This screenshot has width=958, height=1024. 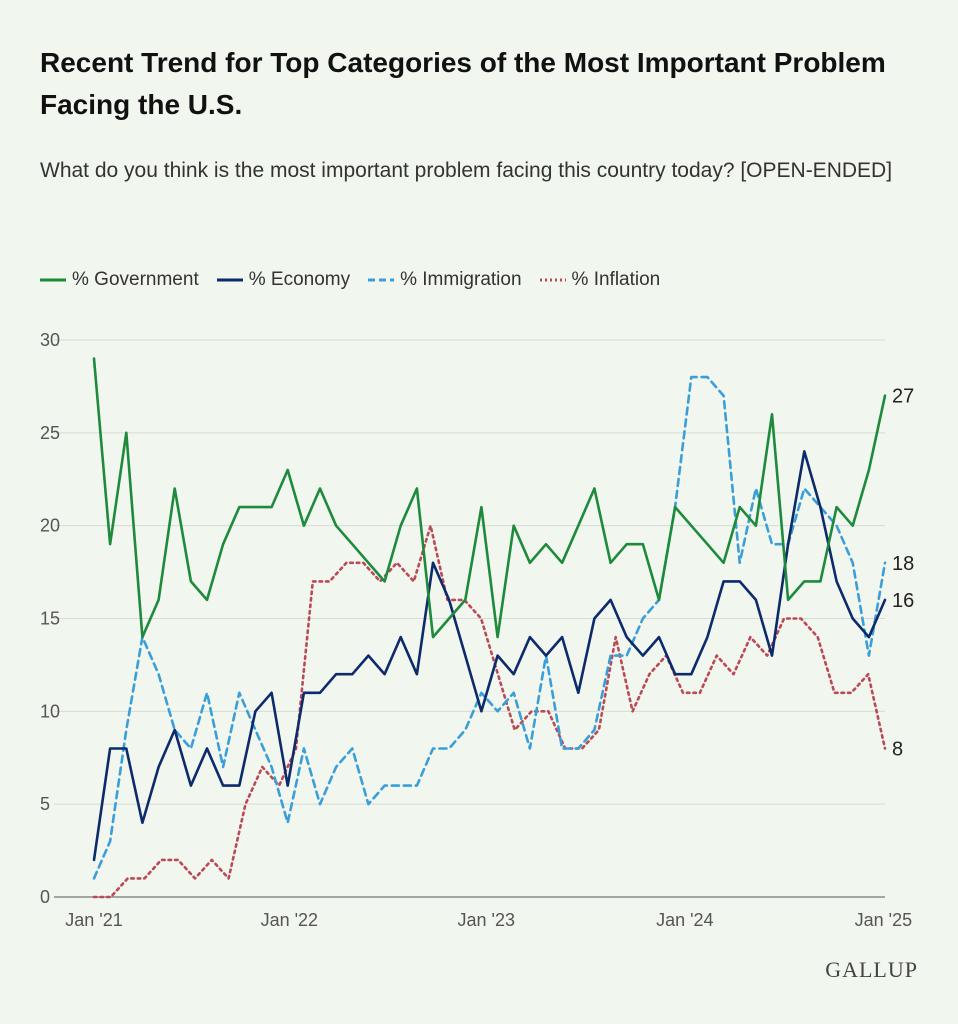 What do you see at coordinates (50, 526) in the screenshot?
I see `y-tick-label-20: 20` at bounding box center [50, 526].